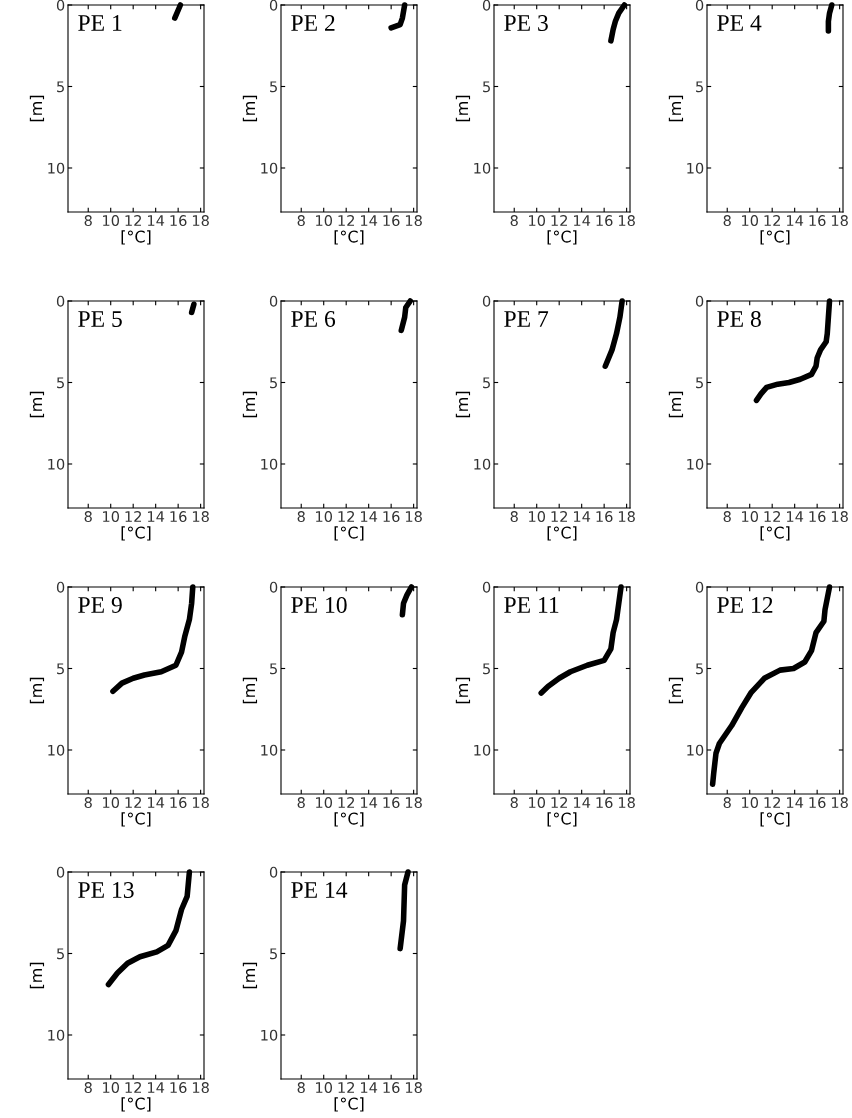 The image size is (852, 1118). What do you see at coordinates (100, 23) in the screenshot?
I see `chart-title: PE 1` at bounding box center [100, 23].